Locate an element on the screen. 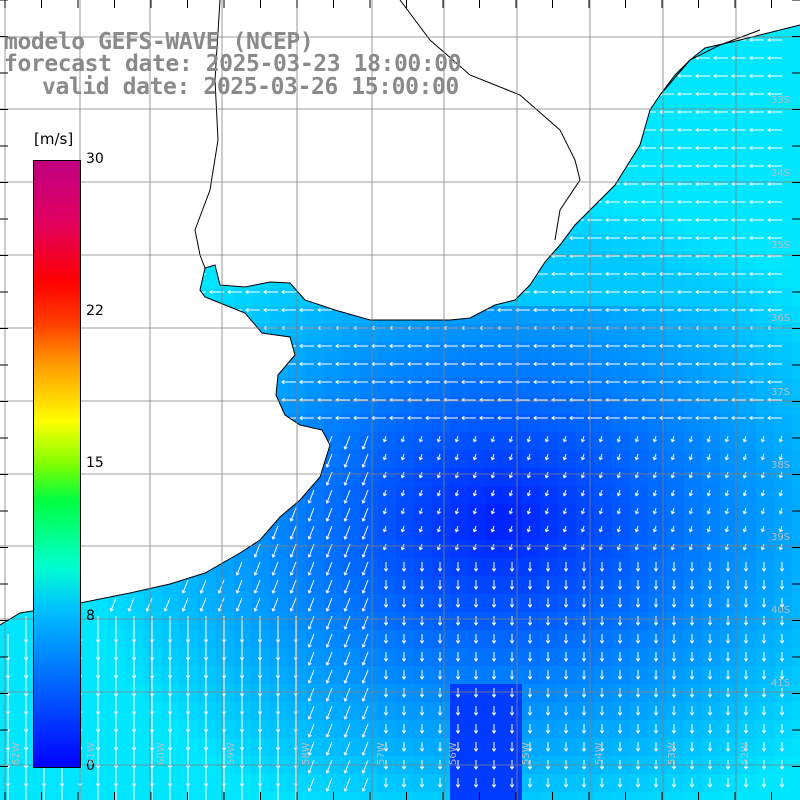  lon-label: 54W is located at coordinates (599, 753).